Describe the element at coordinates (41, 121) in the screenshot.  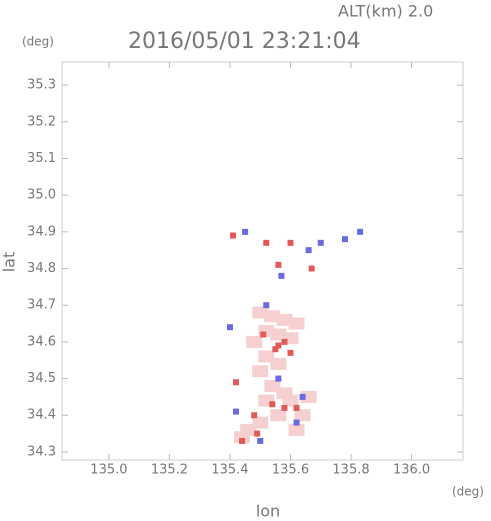
I see `y-tick-label: 35.2` at that location.